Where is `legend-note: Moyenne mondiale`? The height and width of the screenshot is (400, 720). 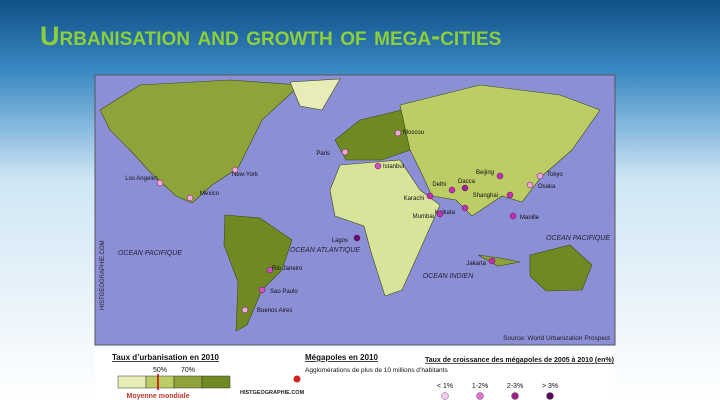 legend-note: Moyenne mondiale is located at coordinates (157, 396).